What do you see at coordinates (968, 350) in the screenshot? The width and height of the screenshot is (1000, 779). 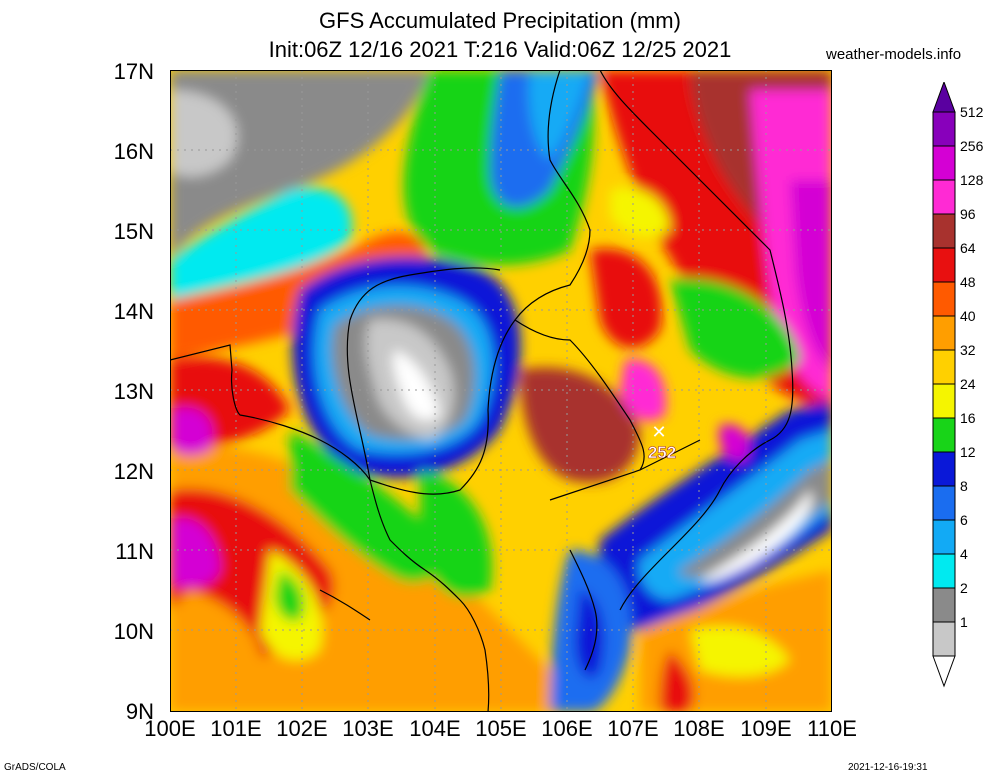 I see `legend-label: 32` at bounding box center [968, 350].